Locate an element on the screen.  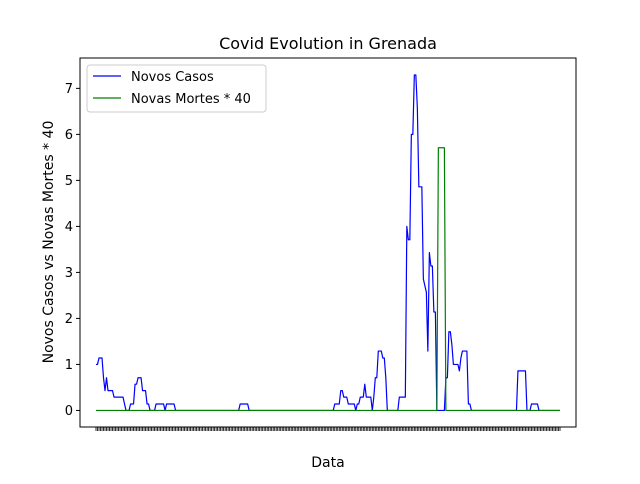
y-tick-label: 6 is located at coordinates (69, 135).